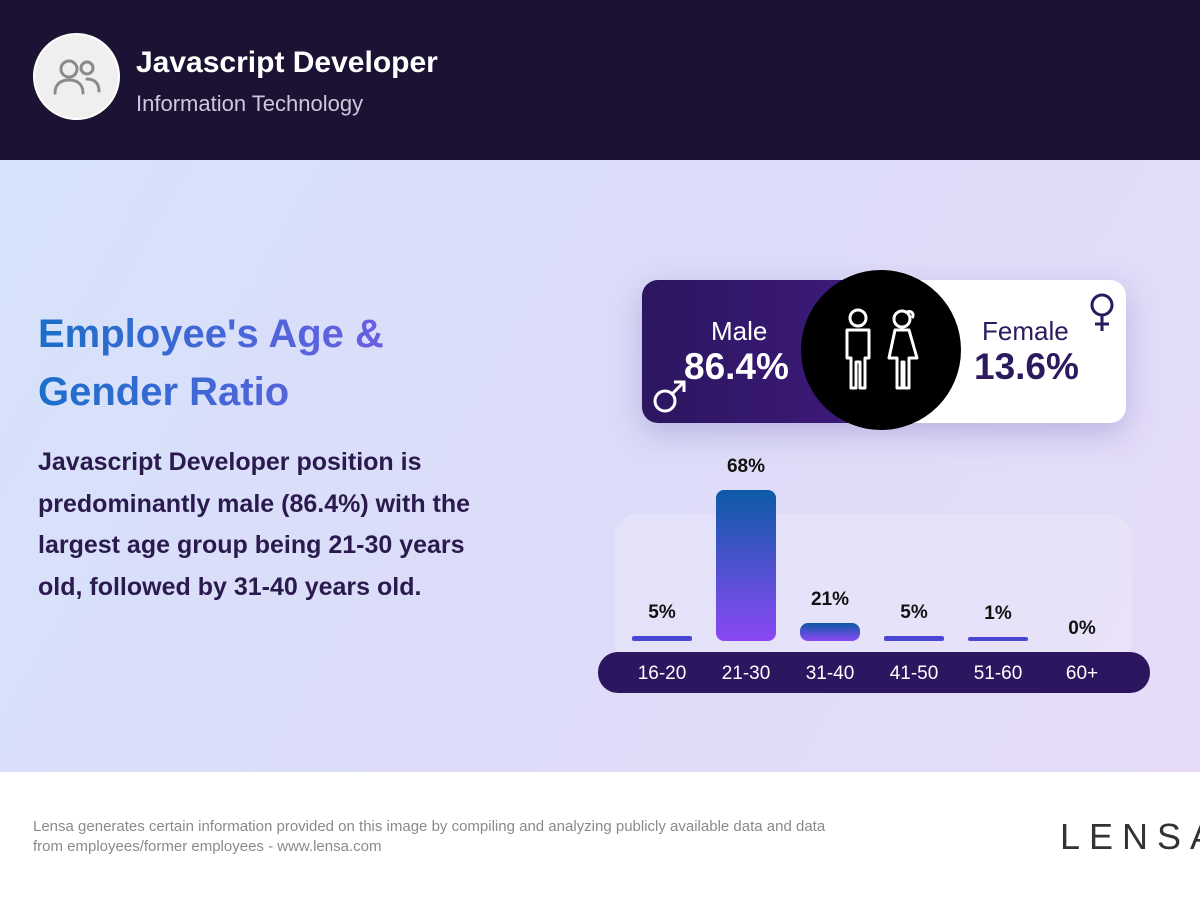  I want to click on job-category: Information Technology, so click(250, 103).